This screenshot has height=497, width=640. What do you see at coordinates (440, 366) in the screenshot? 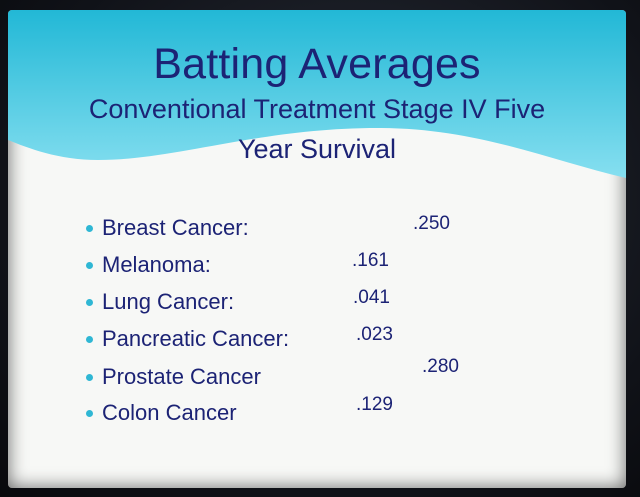
I see `survival-value: .280` at bounding box center [440, 366].